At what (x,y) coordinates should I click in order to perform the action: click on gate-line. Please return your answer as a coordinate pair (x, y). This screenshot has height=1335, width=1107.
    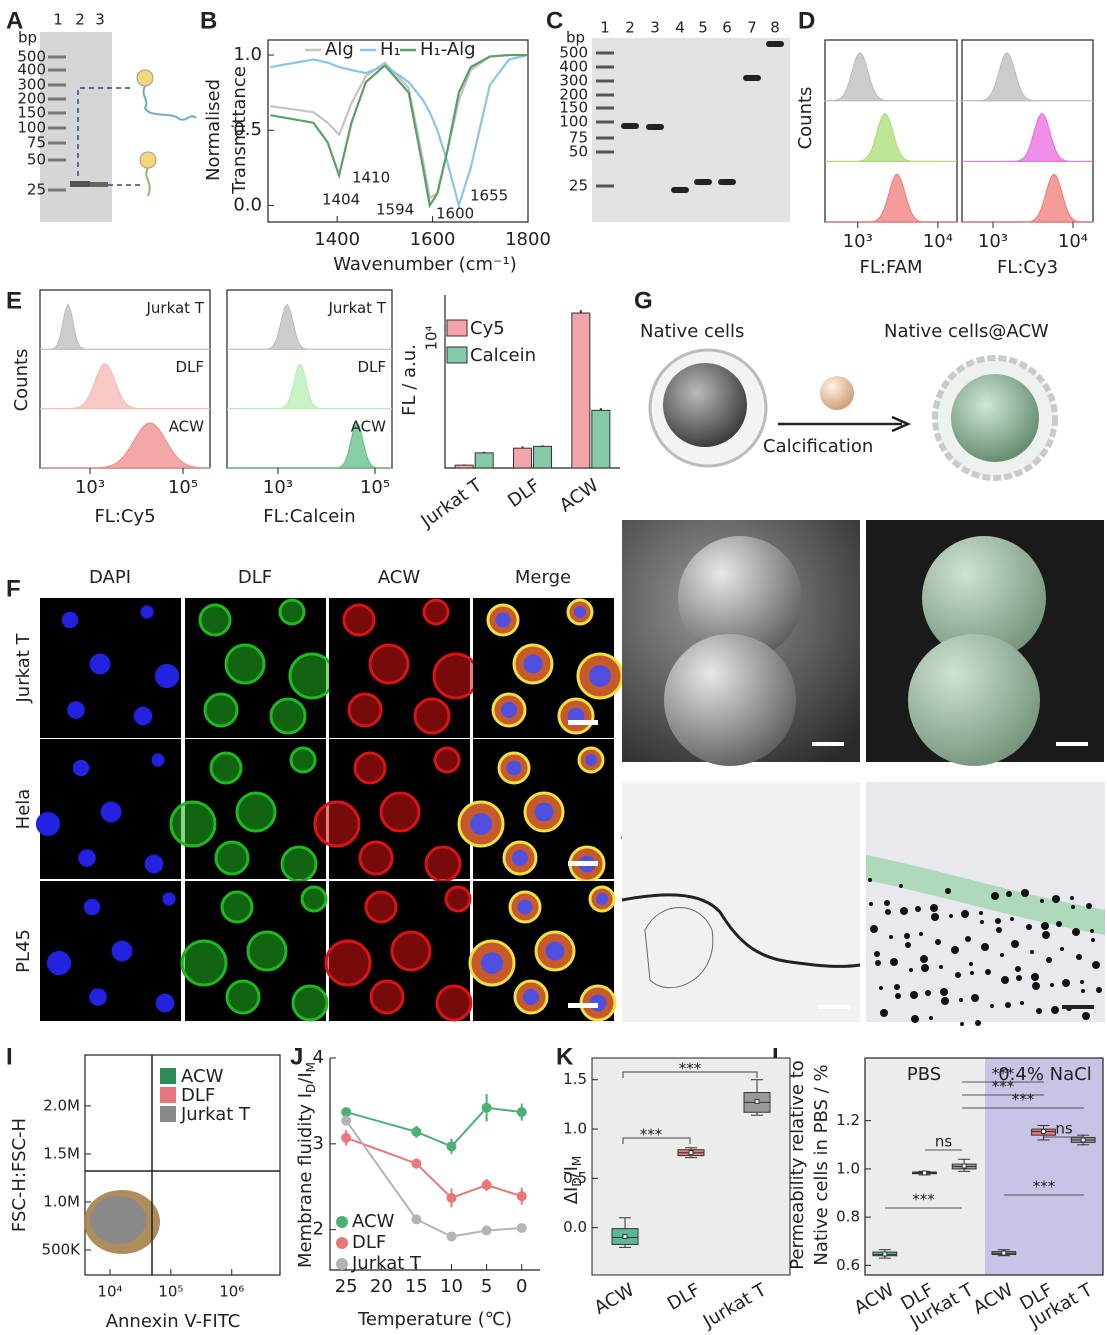
    Looking at the image, I should click on (182, 1165).